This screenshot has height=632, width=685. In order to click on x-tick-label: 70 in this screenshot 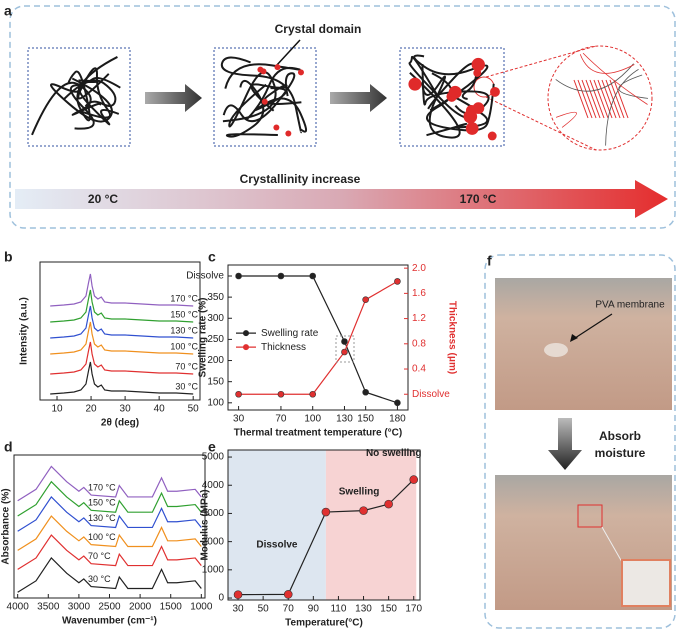, I will do `click(281, 419)`.